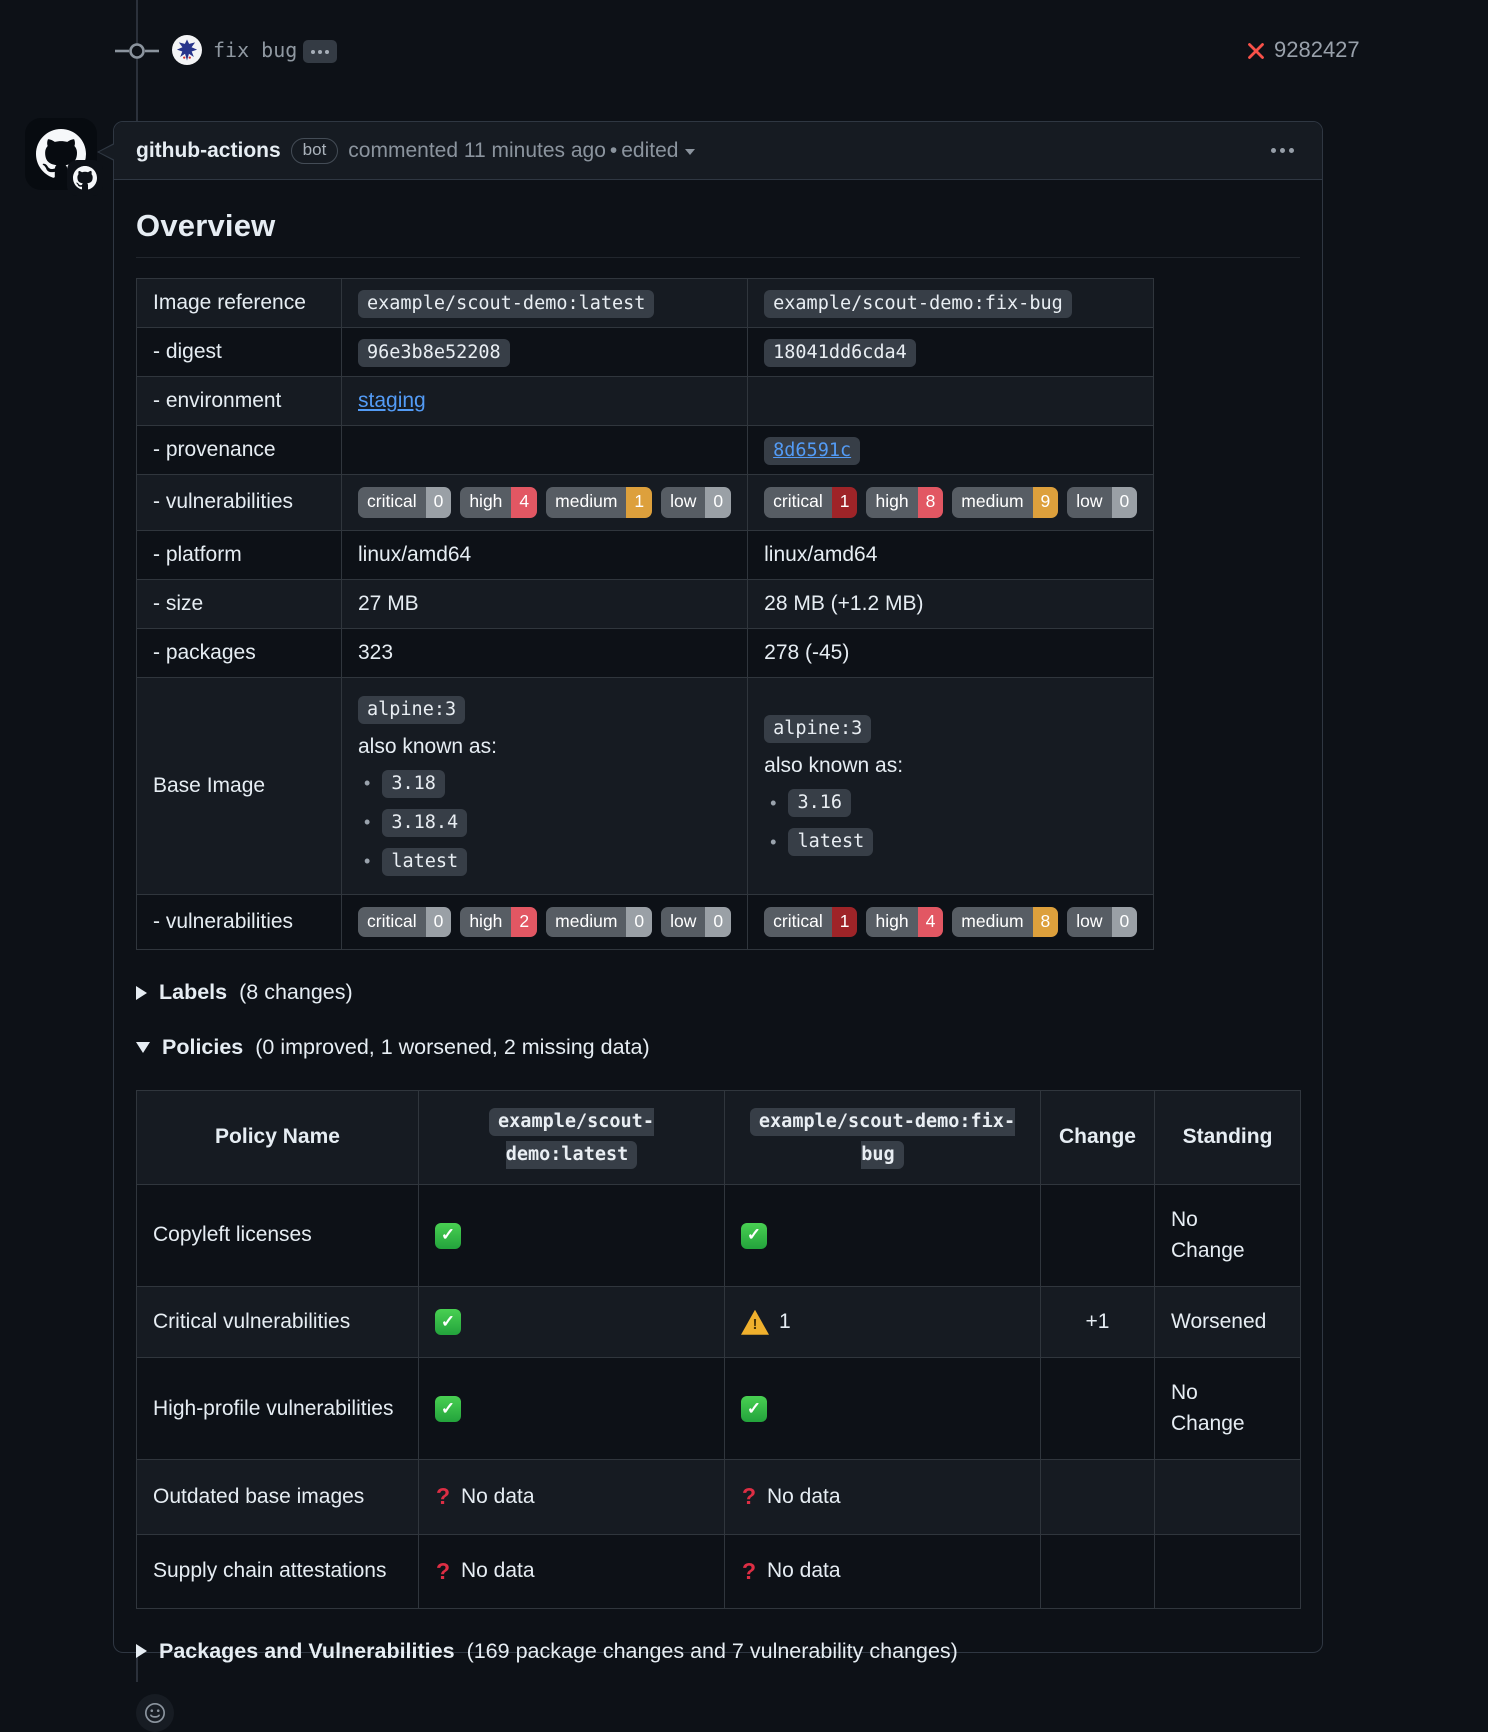 Image resolution: width=1488 pixels, height=1732 pixels. Describe the element at coordinates (277, 1497) in the screenshot. I see `policy-name: Outdated base images` at that location.